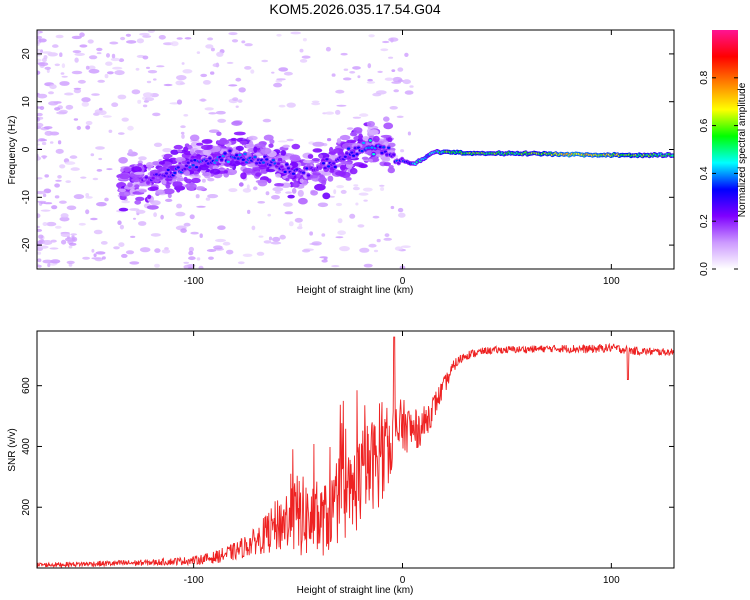 Image resolution: width=750 pixels, height=600 pixels. I want to click on colorbar-tick-label: 0.8, so click(704, 77).